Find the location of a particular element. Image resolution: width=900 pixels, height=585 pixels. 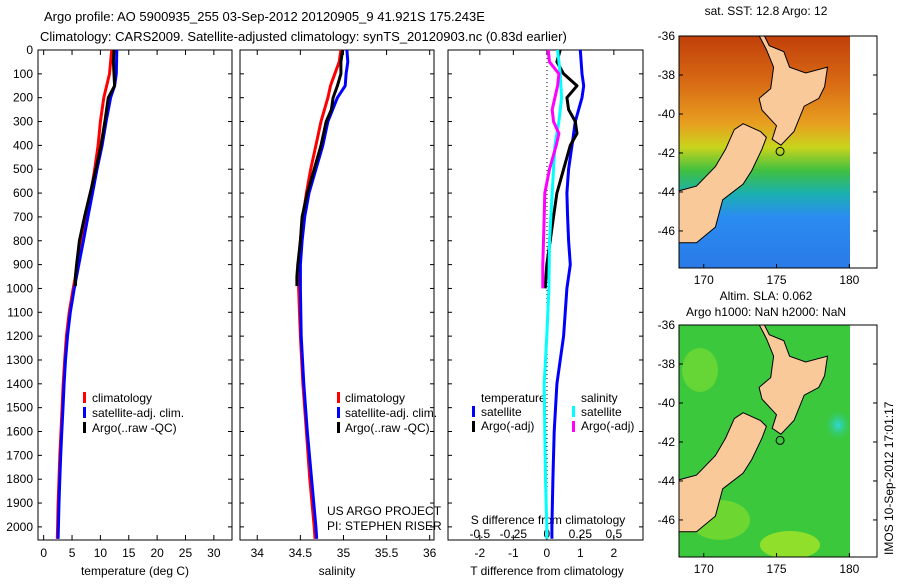

depth-tick-label: 500 is located at coordinates (23, 169).